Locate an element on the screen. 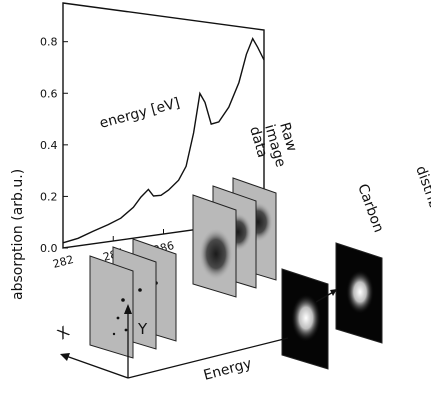 This screenshot has height=404, width=431. y-tick-label: 0.0 is located at coordinates (49, 248).